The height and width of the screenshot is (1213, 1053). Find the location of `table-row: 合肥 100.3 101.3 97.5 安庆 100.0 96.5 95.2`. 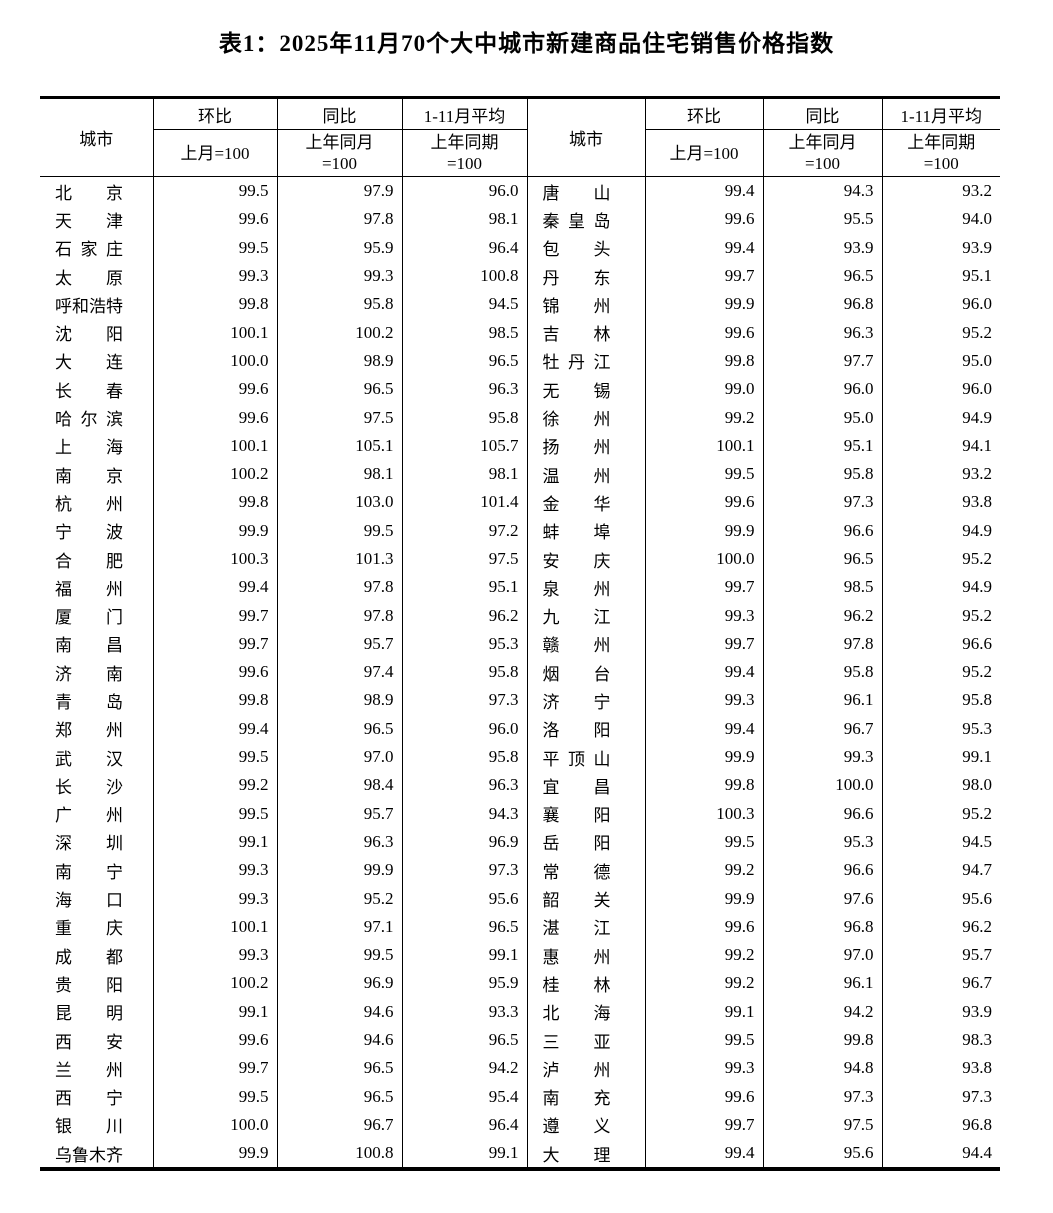

table-row: 合肥 100.3 101.3 97.5 安庆 100.0 96.5 95.2 is located at coordinates (520, 559).